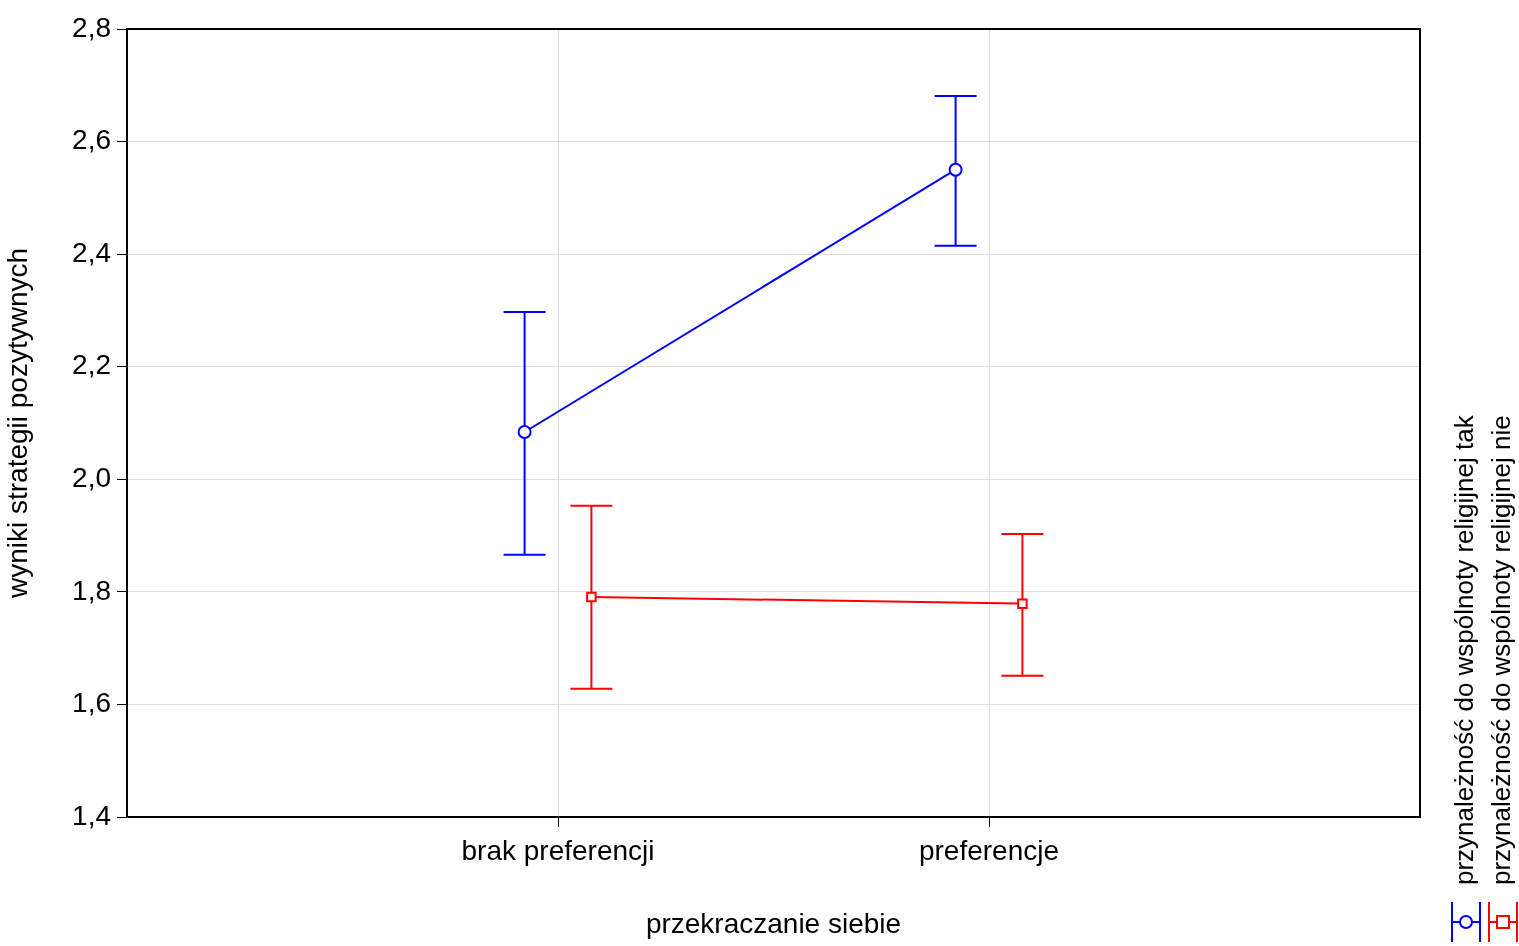  What do you see at coordinates (773, 923) in the screenshot?
I see `x-axis-title: przekraczanie siebie` at bounding box center [773, 923].